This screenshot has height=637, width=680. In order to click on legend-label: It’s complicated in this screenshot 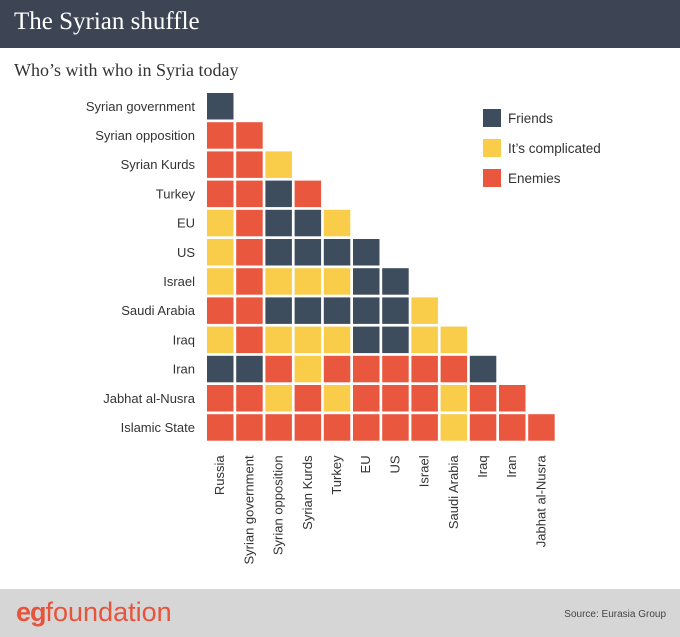, I will do `click(554, 148)`.